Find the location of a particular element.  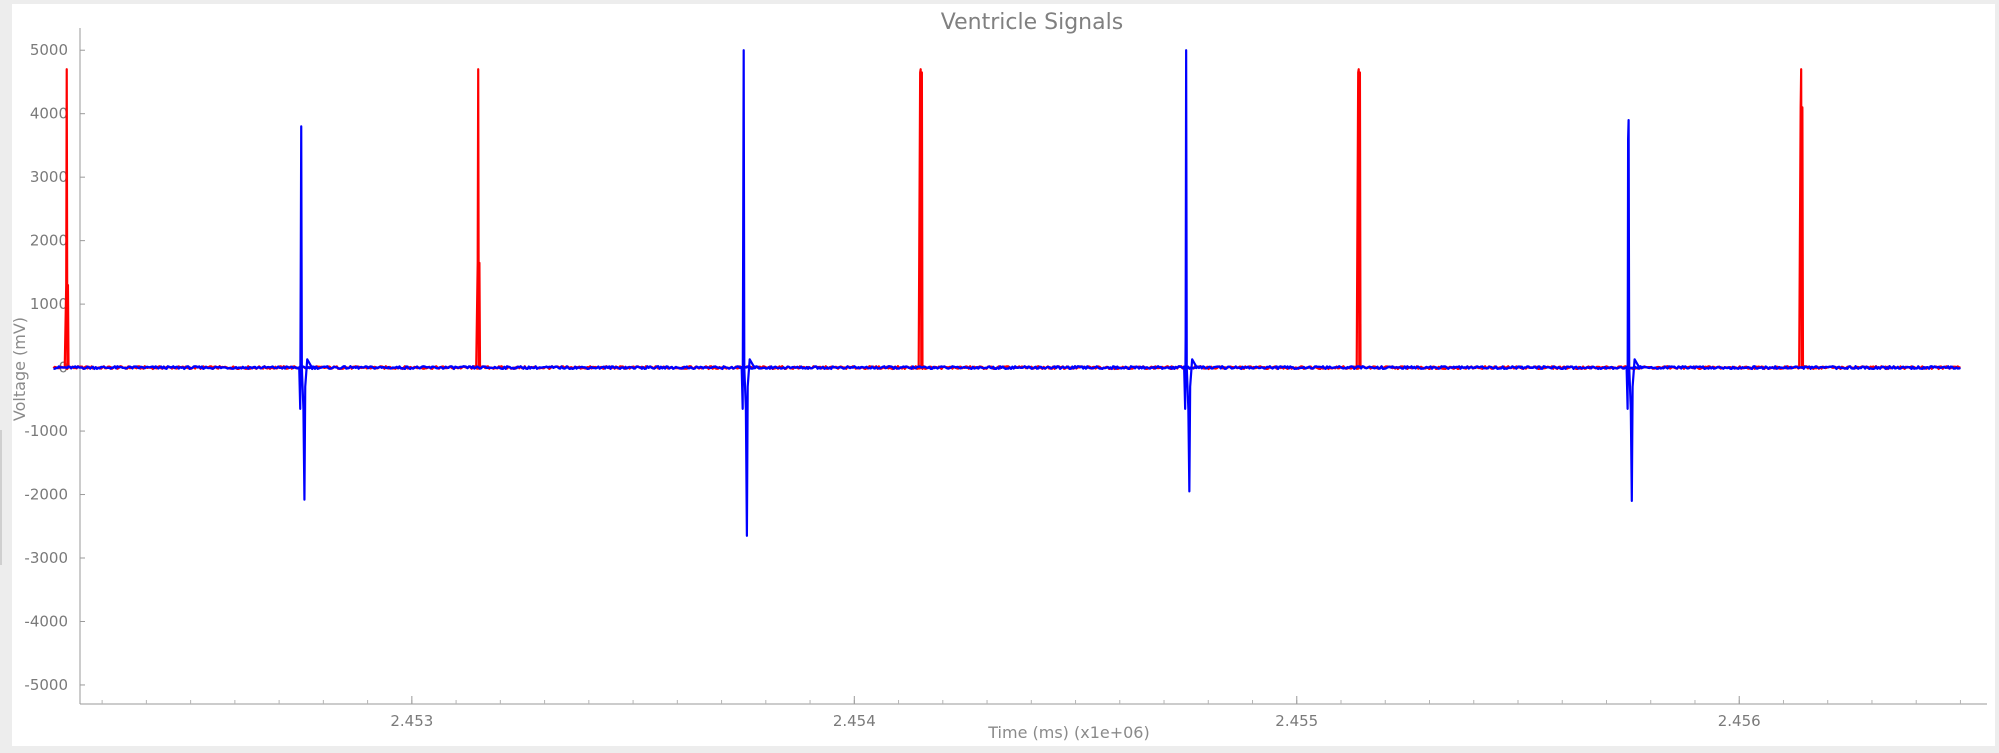

y-tick-label-10: -5000 is located at coordinates (46, 685).